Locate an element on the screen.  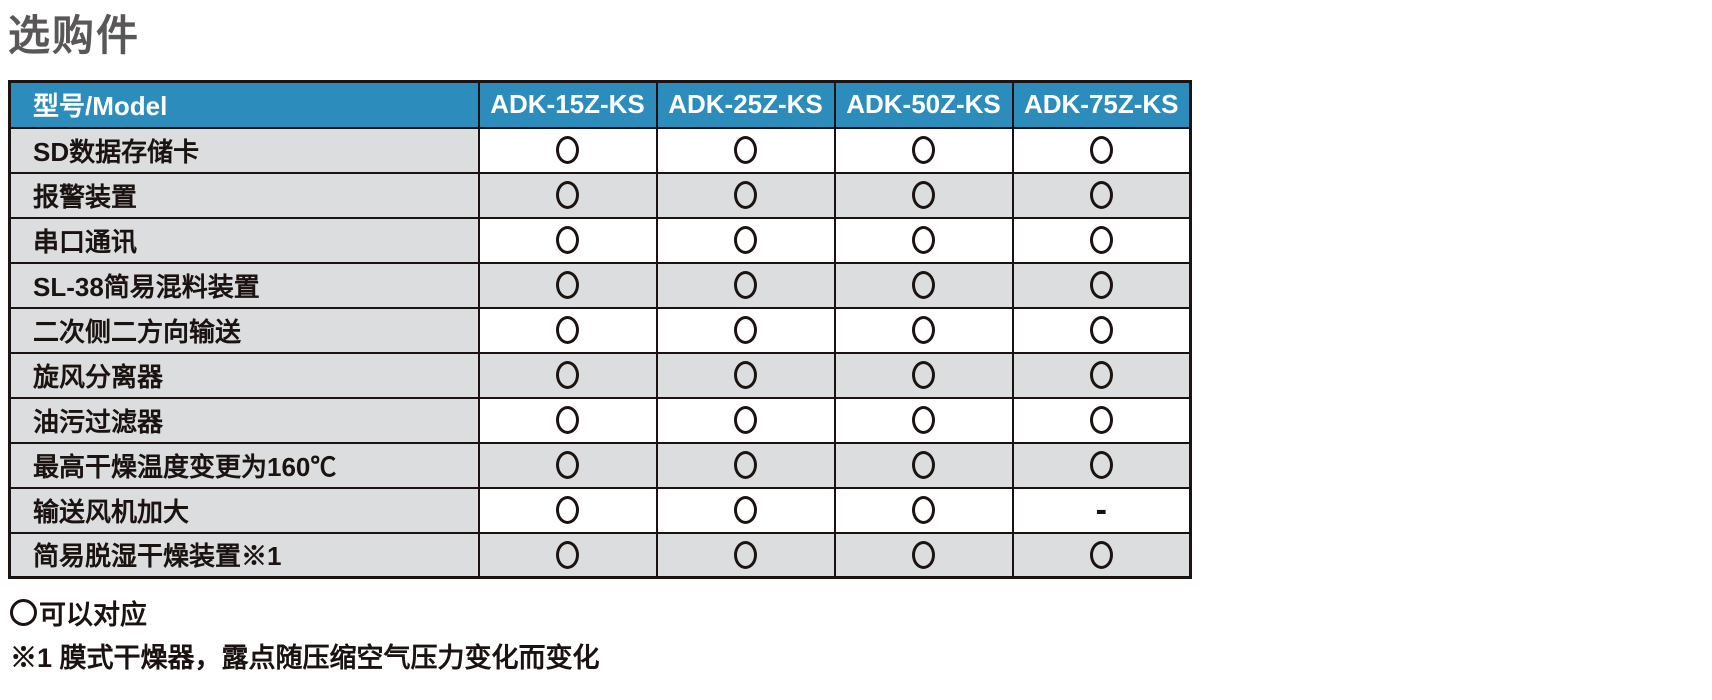
model-header-adk-50z-ks: ADK-50Z-KS is located at coordinates (923, 104).